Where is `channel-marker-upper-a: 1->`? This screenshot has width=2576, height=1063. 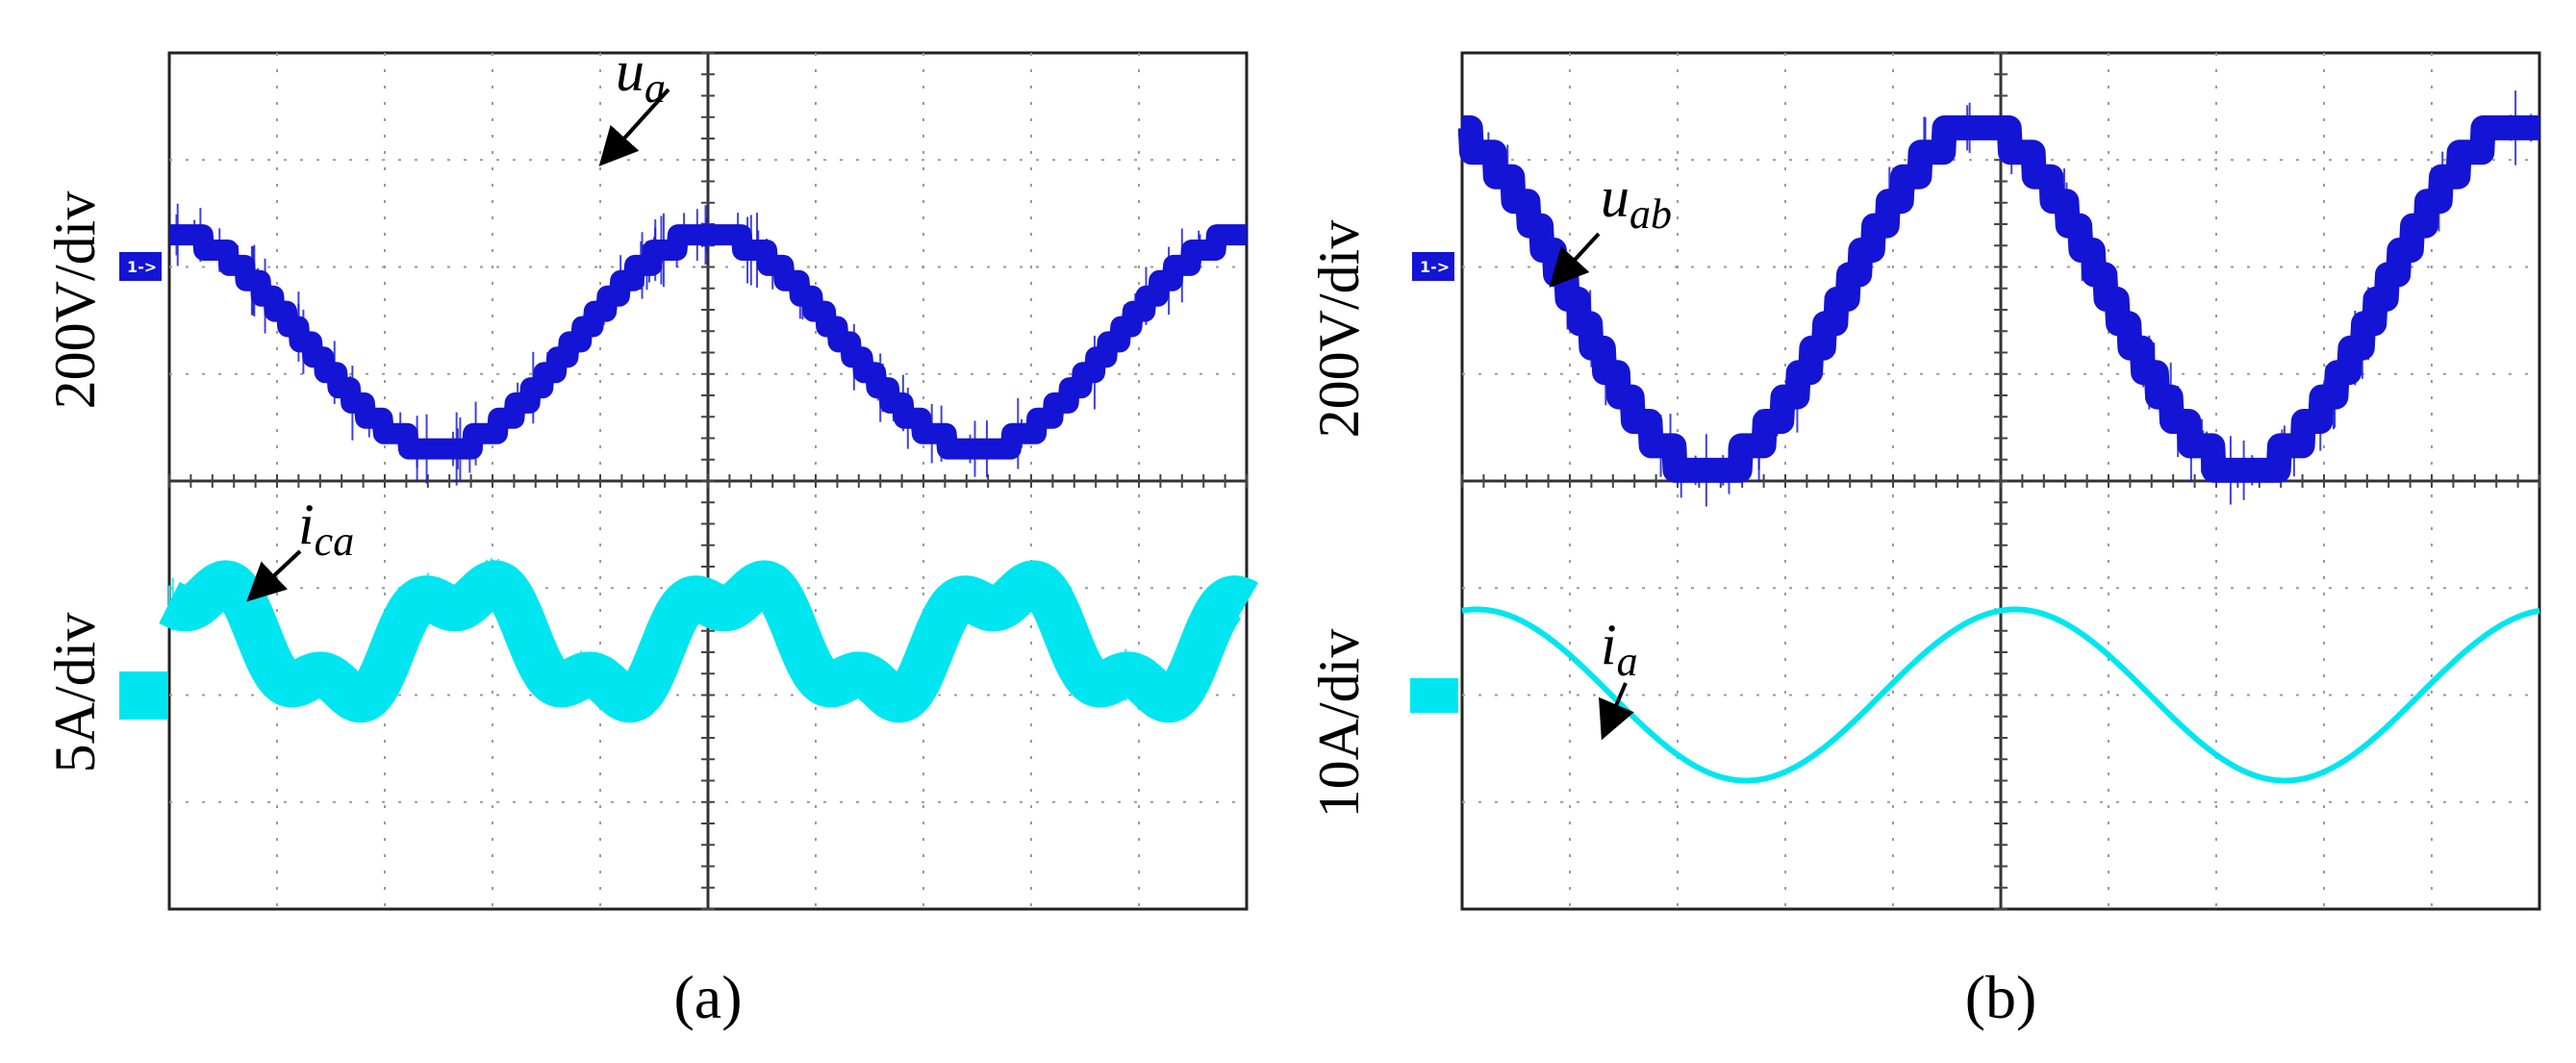 channel-marker-upper-a: 1-> is located at coordinates (140, 266).